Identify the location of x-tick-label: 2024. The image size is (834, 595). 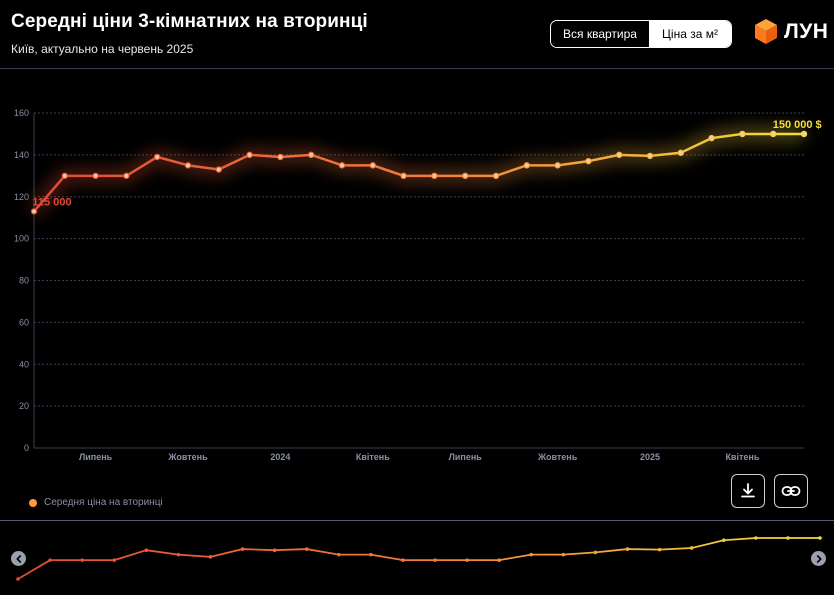
(280, 457).